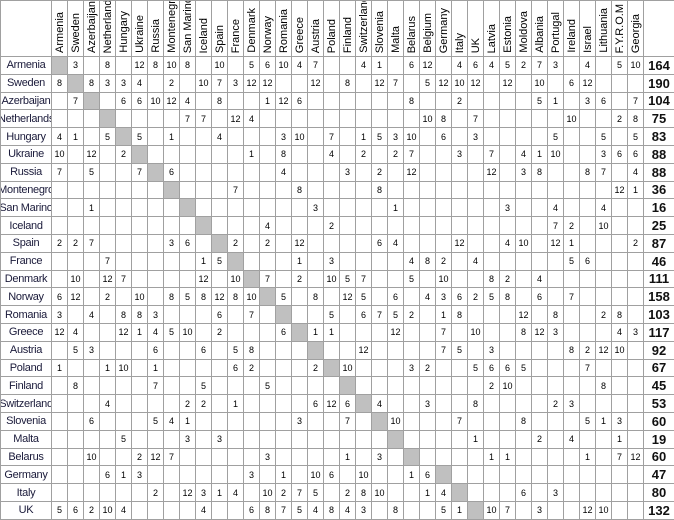 The width and height of the screenshot is (674, 520). What do you see at coordinates (659, 208) in the screenshot?
I see `total-cell: 16` at bounding box center [659, 208].